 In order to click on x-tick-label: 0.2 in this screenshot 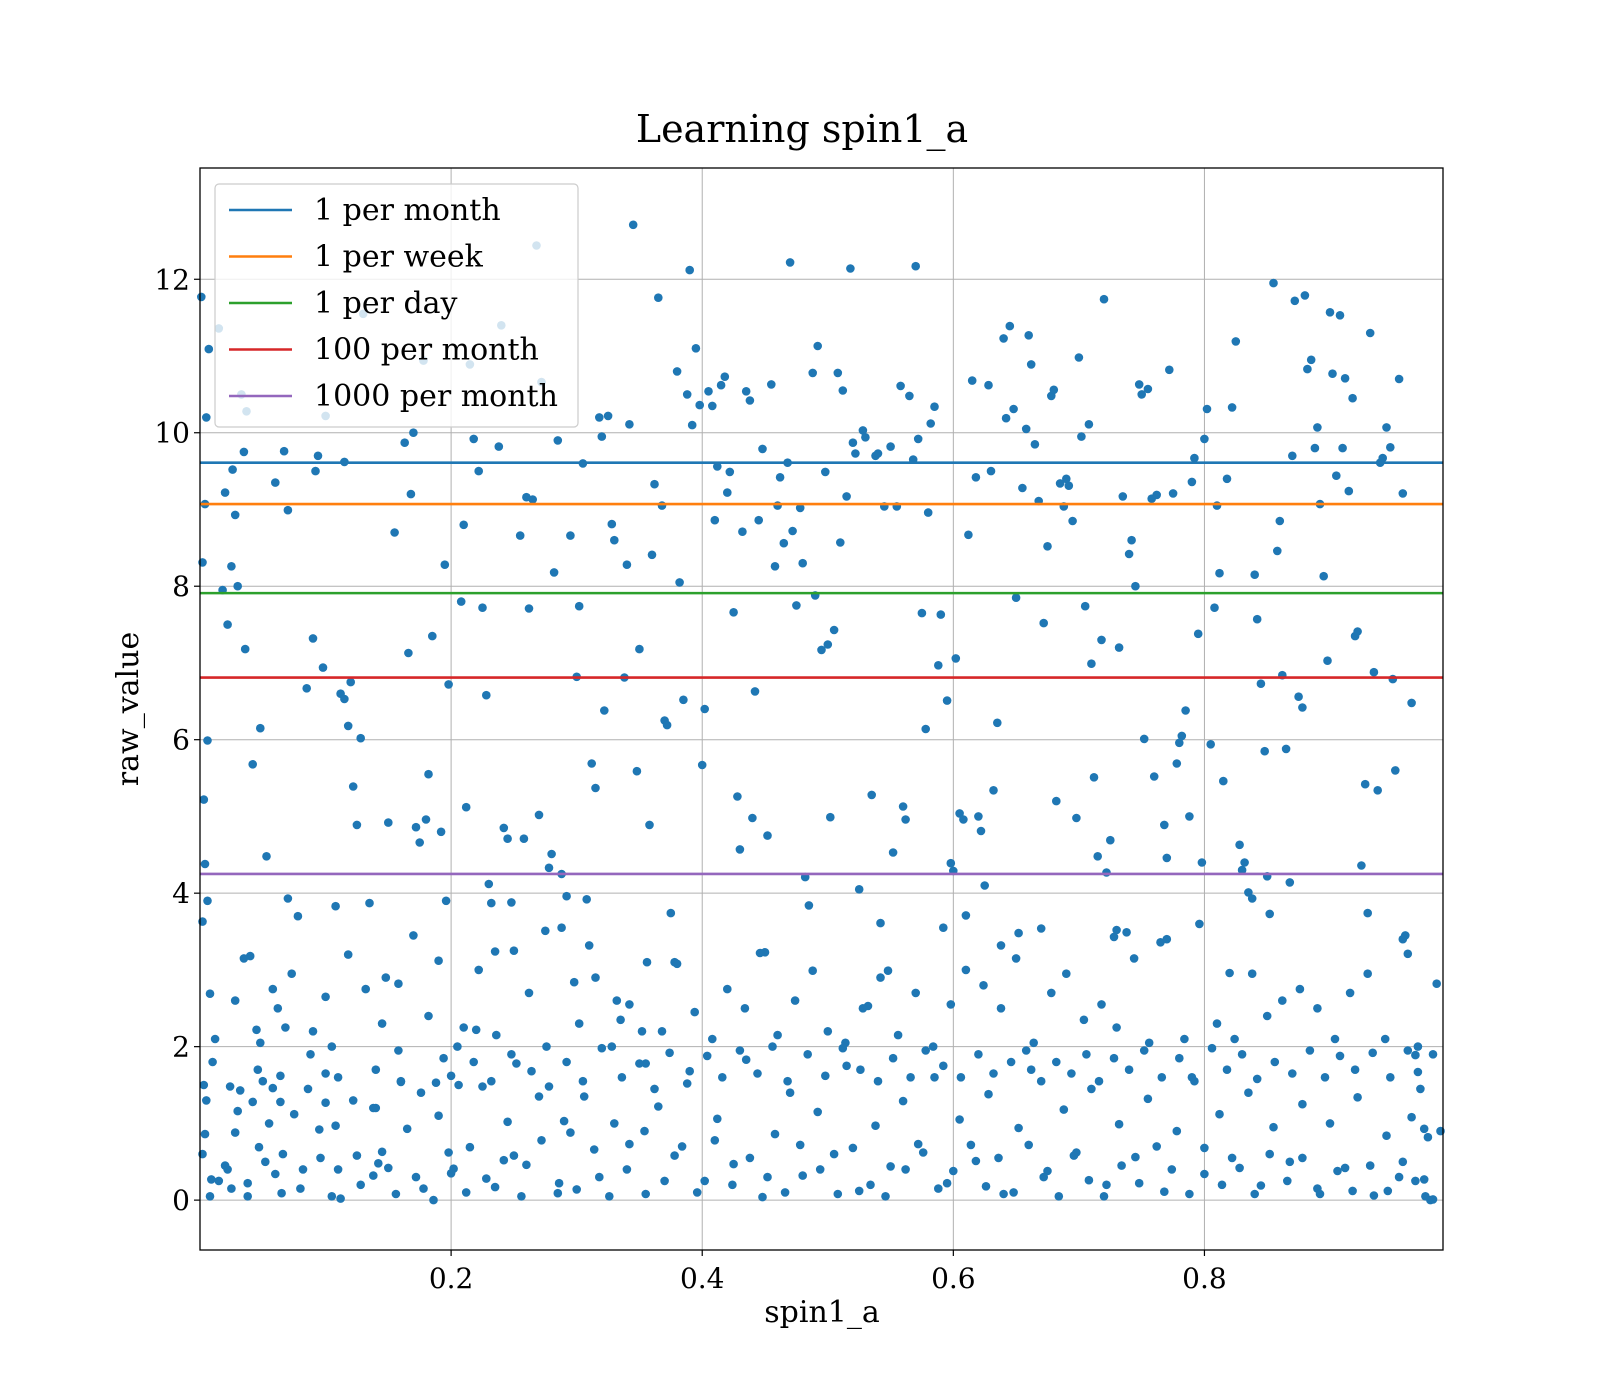, I will do `click(451, 1278)`.